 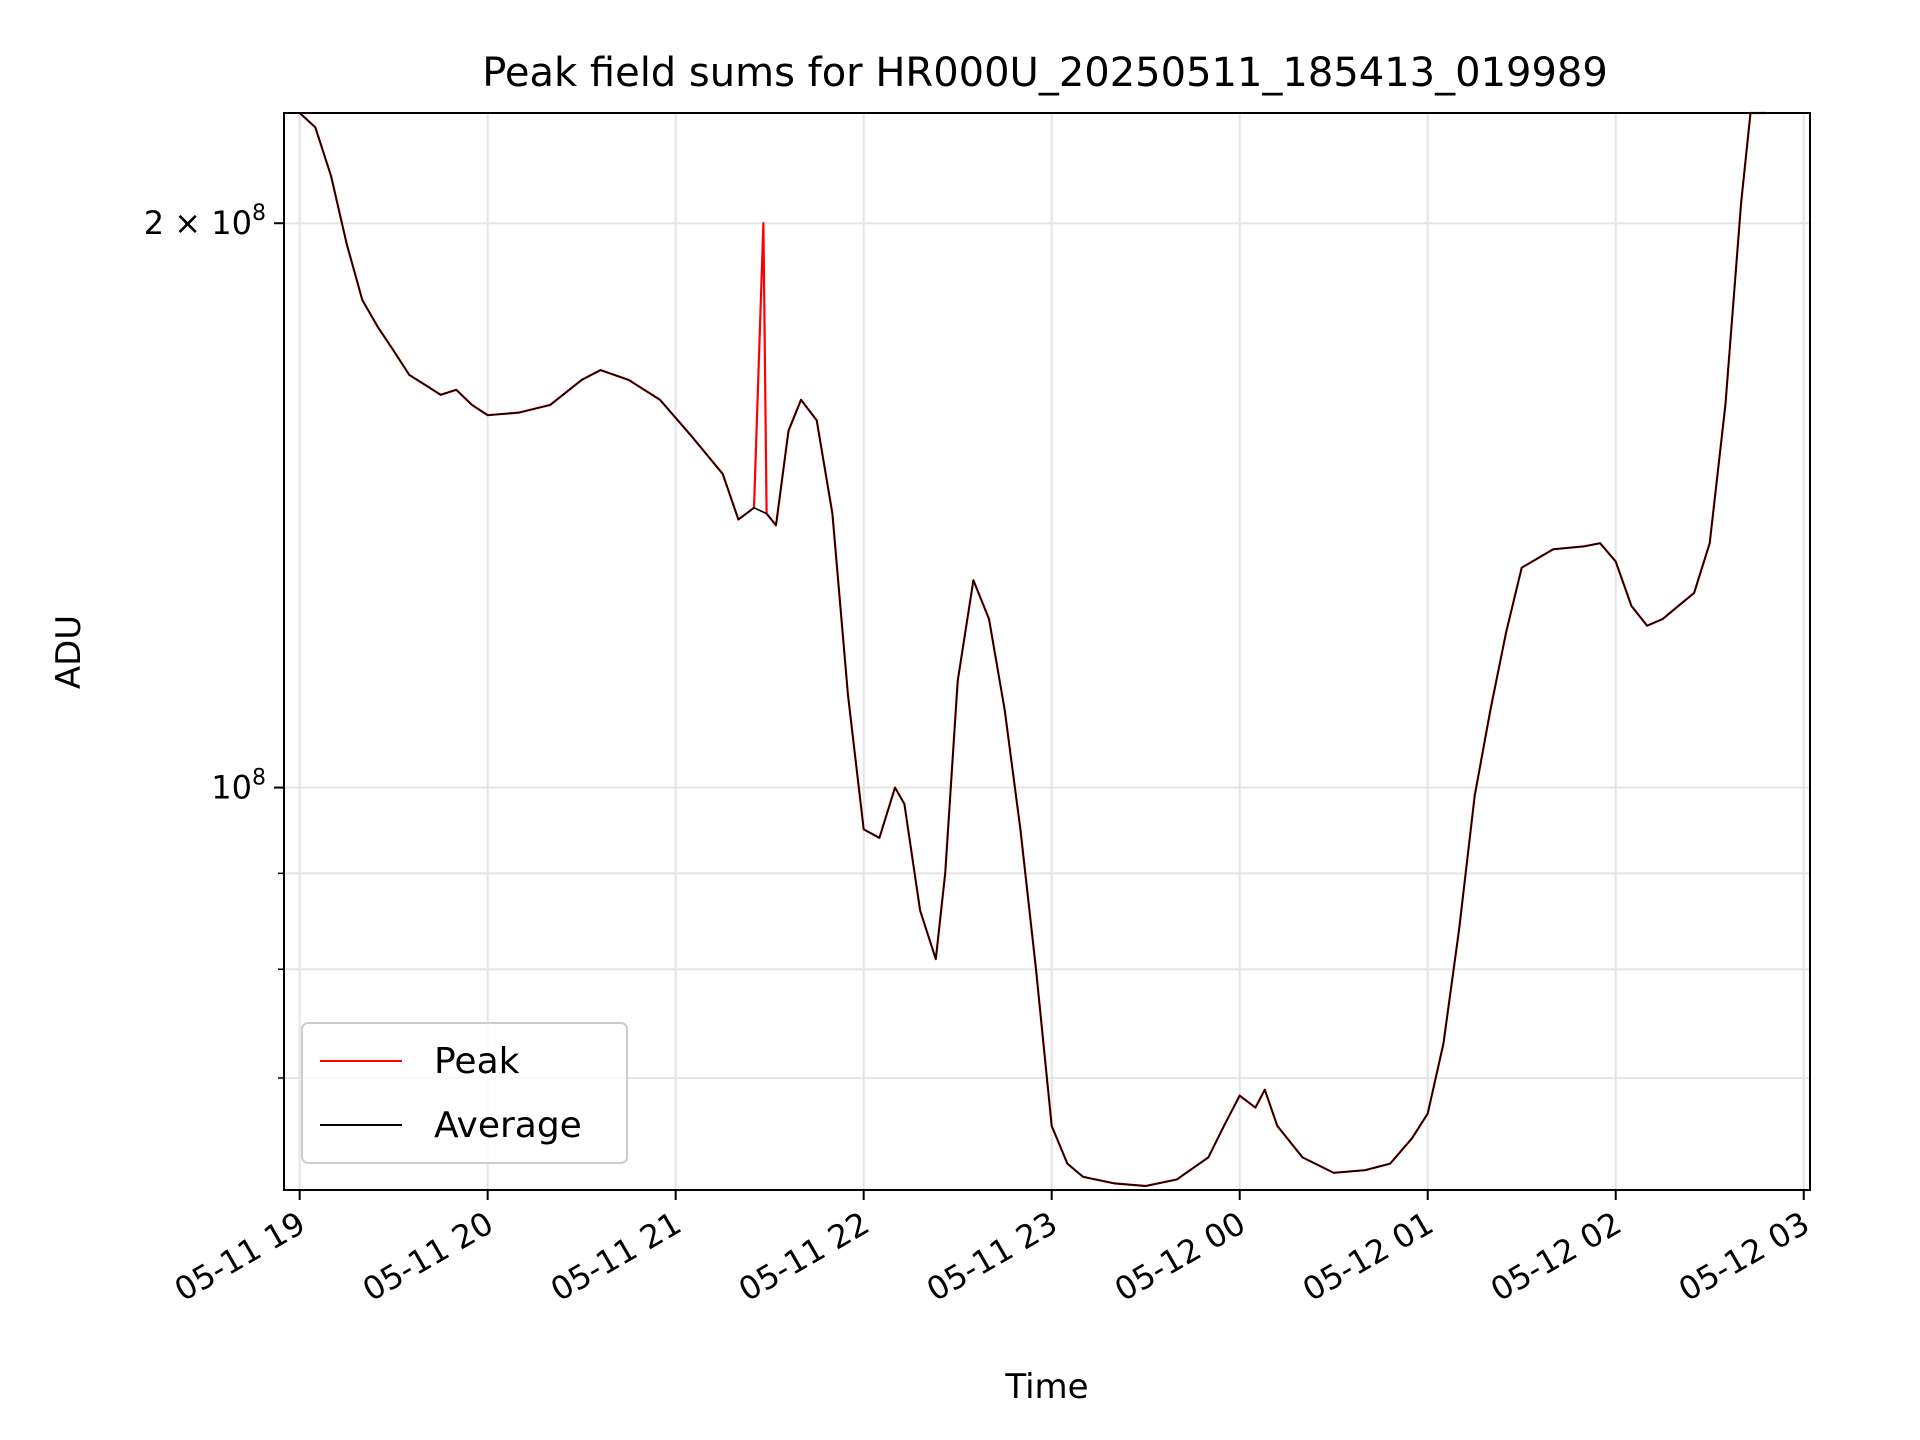 What do you see at coordinates (214, 640) in the screenshot?
I see `y-axis: 108 2 × 108` at bounding box center [214, 640].